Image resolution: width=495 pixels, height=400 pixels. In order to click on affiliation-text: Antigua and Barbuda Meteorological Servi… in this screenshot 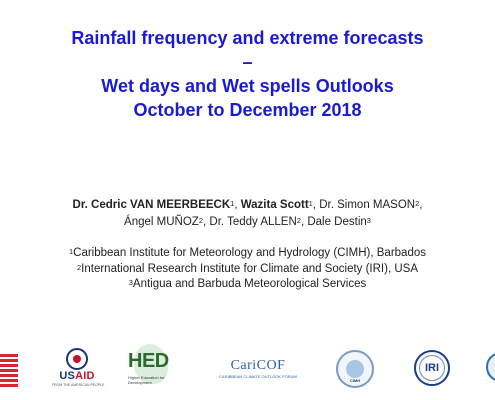, I will do `click(249, 284)`.